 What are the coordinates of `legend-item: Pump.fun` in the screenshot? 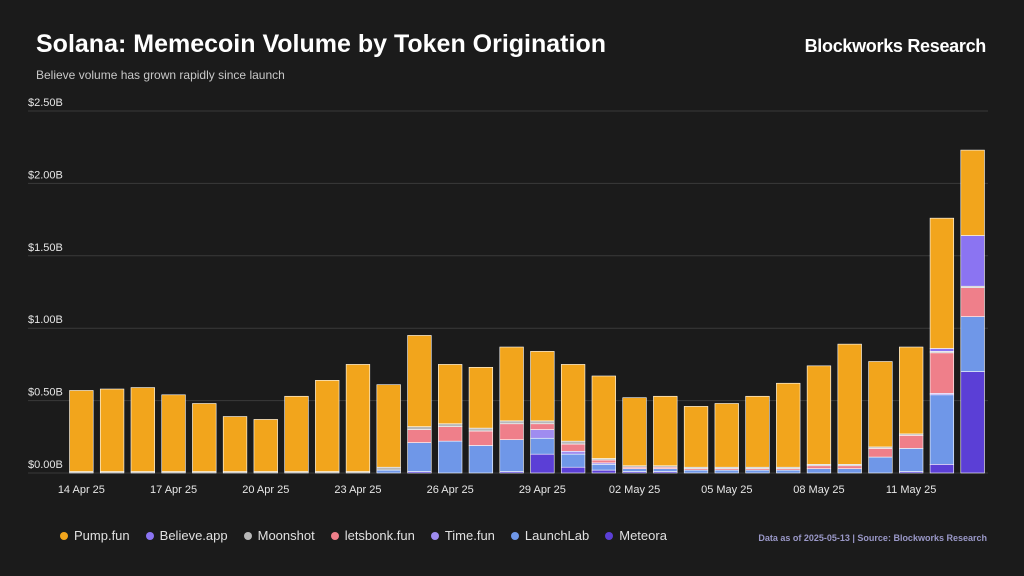 It's located at (95, 535).